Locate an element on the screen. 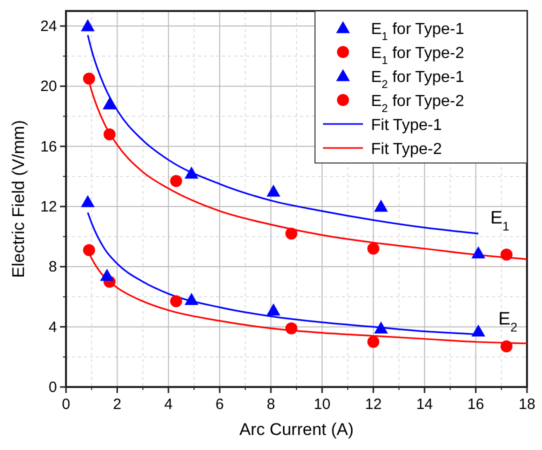  x-tick-label: 2 is located at coordinates (117, 404).